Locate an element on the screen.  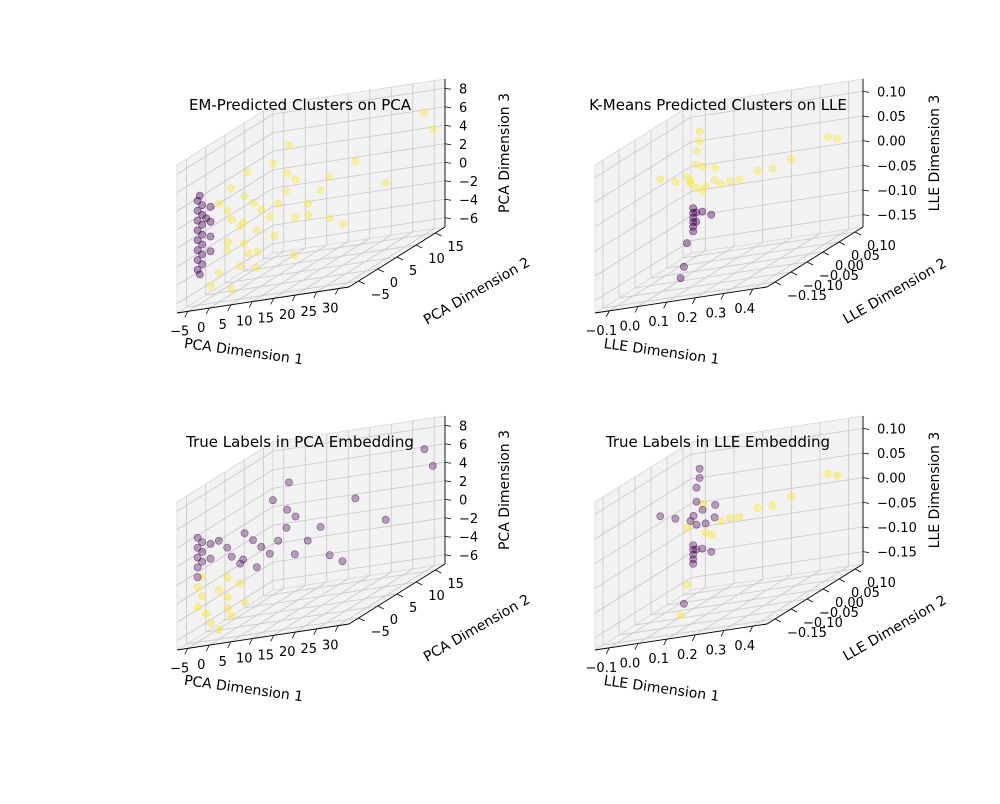
x-tick-label: 0.3 is located at coordinates (716, 314).